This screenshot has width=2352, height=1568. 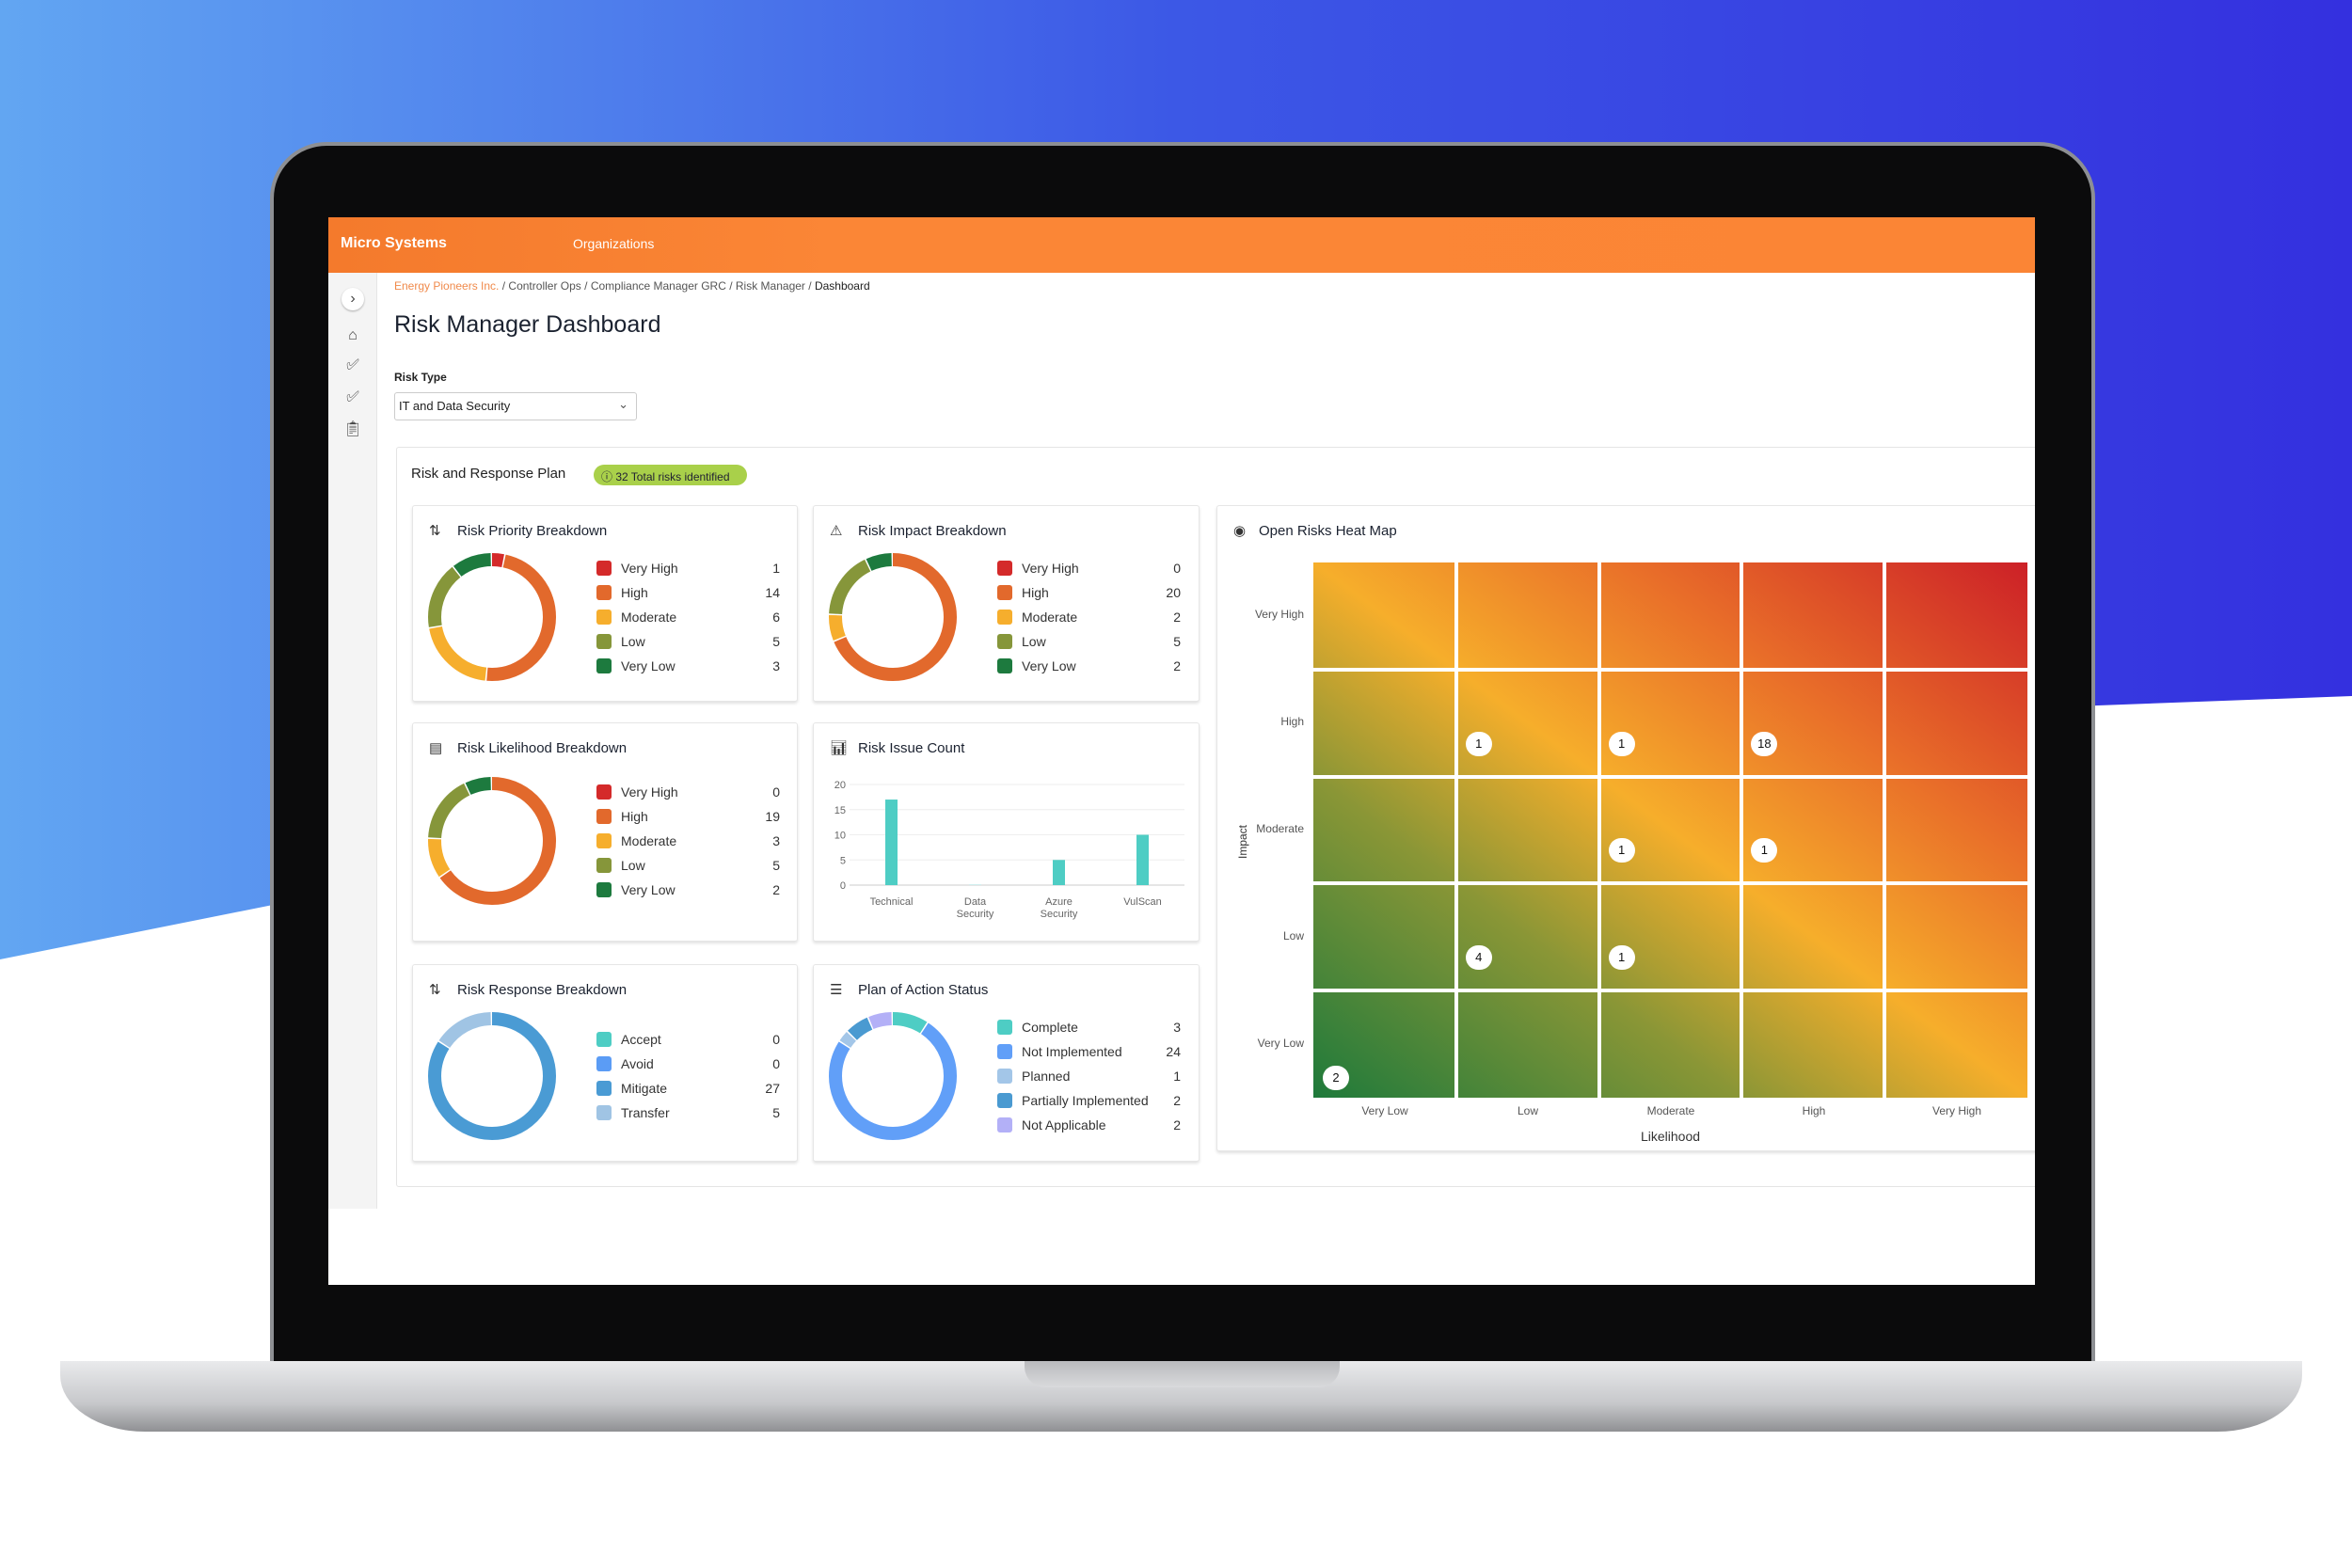 I want to click on legend: Very High 0 High 20 Moderate 2 Low 5 Very Low 2, so click(x=1089, y=617).